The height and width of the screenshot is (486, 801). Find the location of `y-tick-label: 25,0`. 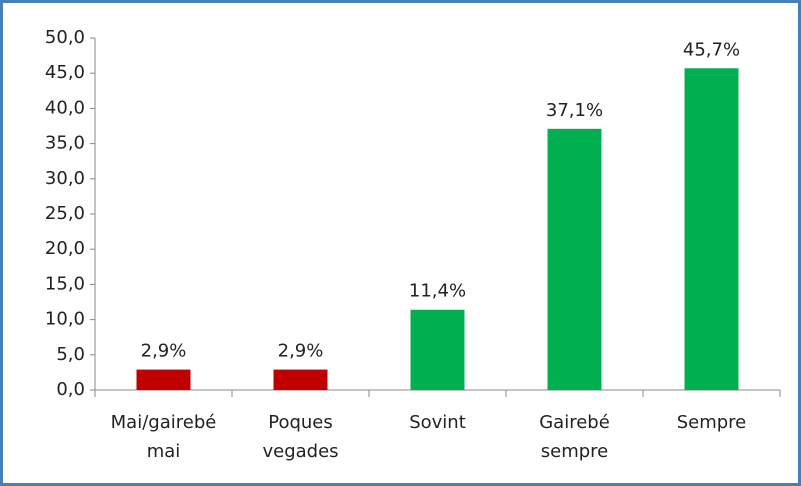

y-tick-label: 25,0 is located at coordinates (65, 213).